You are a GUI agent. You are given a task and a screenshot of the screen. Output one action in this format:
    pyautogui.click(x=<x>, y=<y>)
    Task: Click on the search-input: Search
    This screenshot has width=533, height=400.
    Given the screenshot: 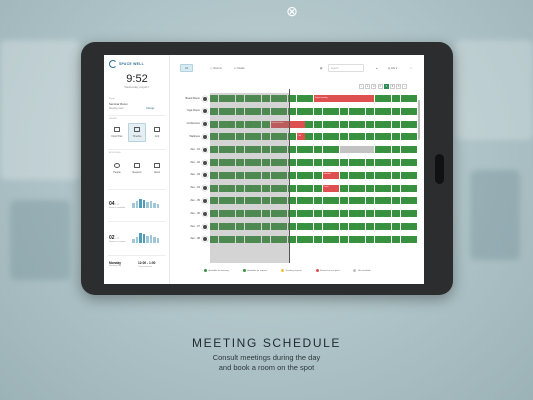 What is the action you would take?
    pyautogui.click(x=346, y=68)
    